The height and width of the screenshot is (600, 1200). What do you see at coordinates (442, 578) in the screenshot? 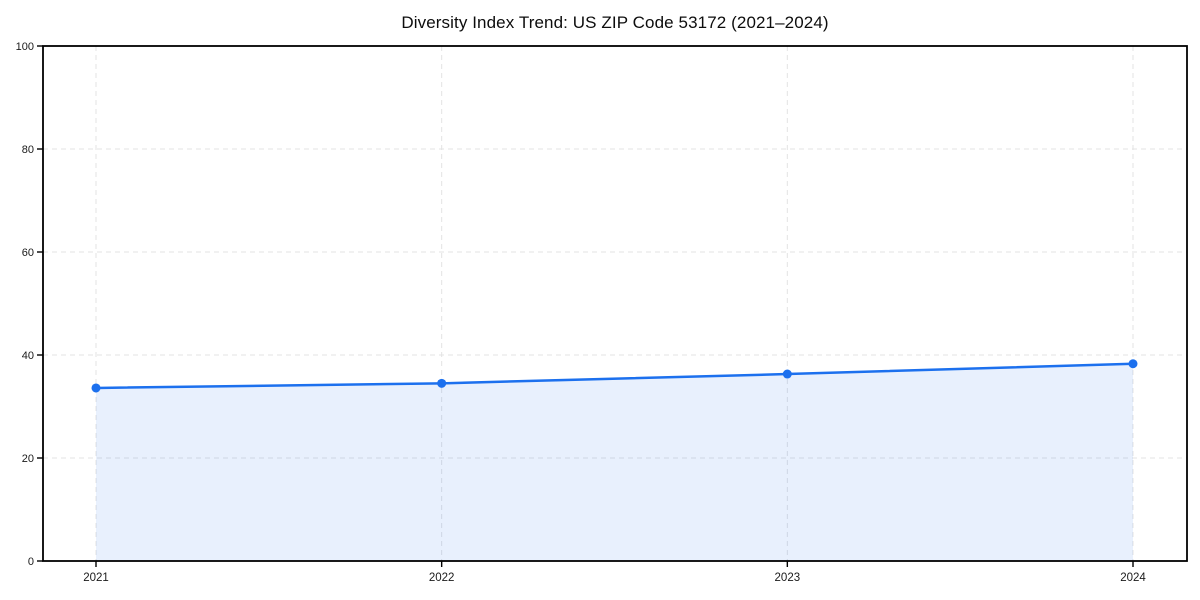
I see `x-tick-label: 2022` at bounding box center [442, 578].